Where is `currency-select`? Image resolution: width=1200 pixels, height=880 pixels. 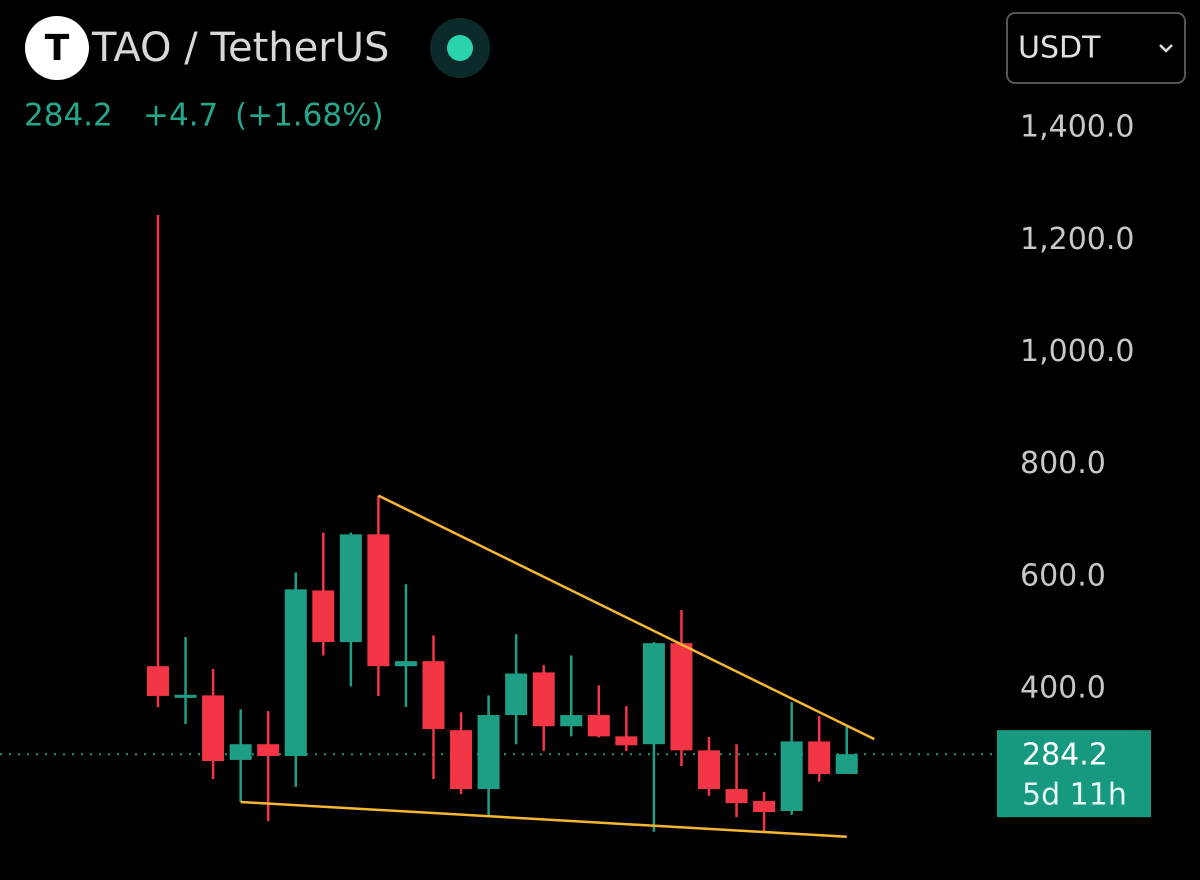
currency-select is located at coordinates (1096, 48).